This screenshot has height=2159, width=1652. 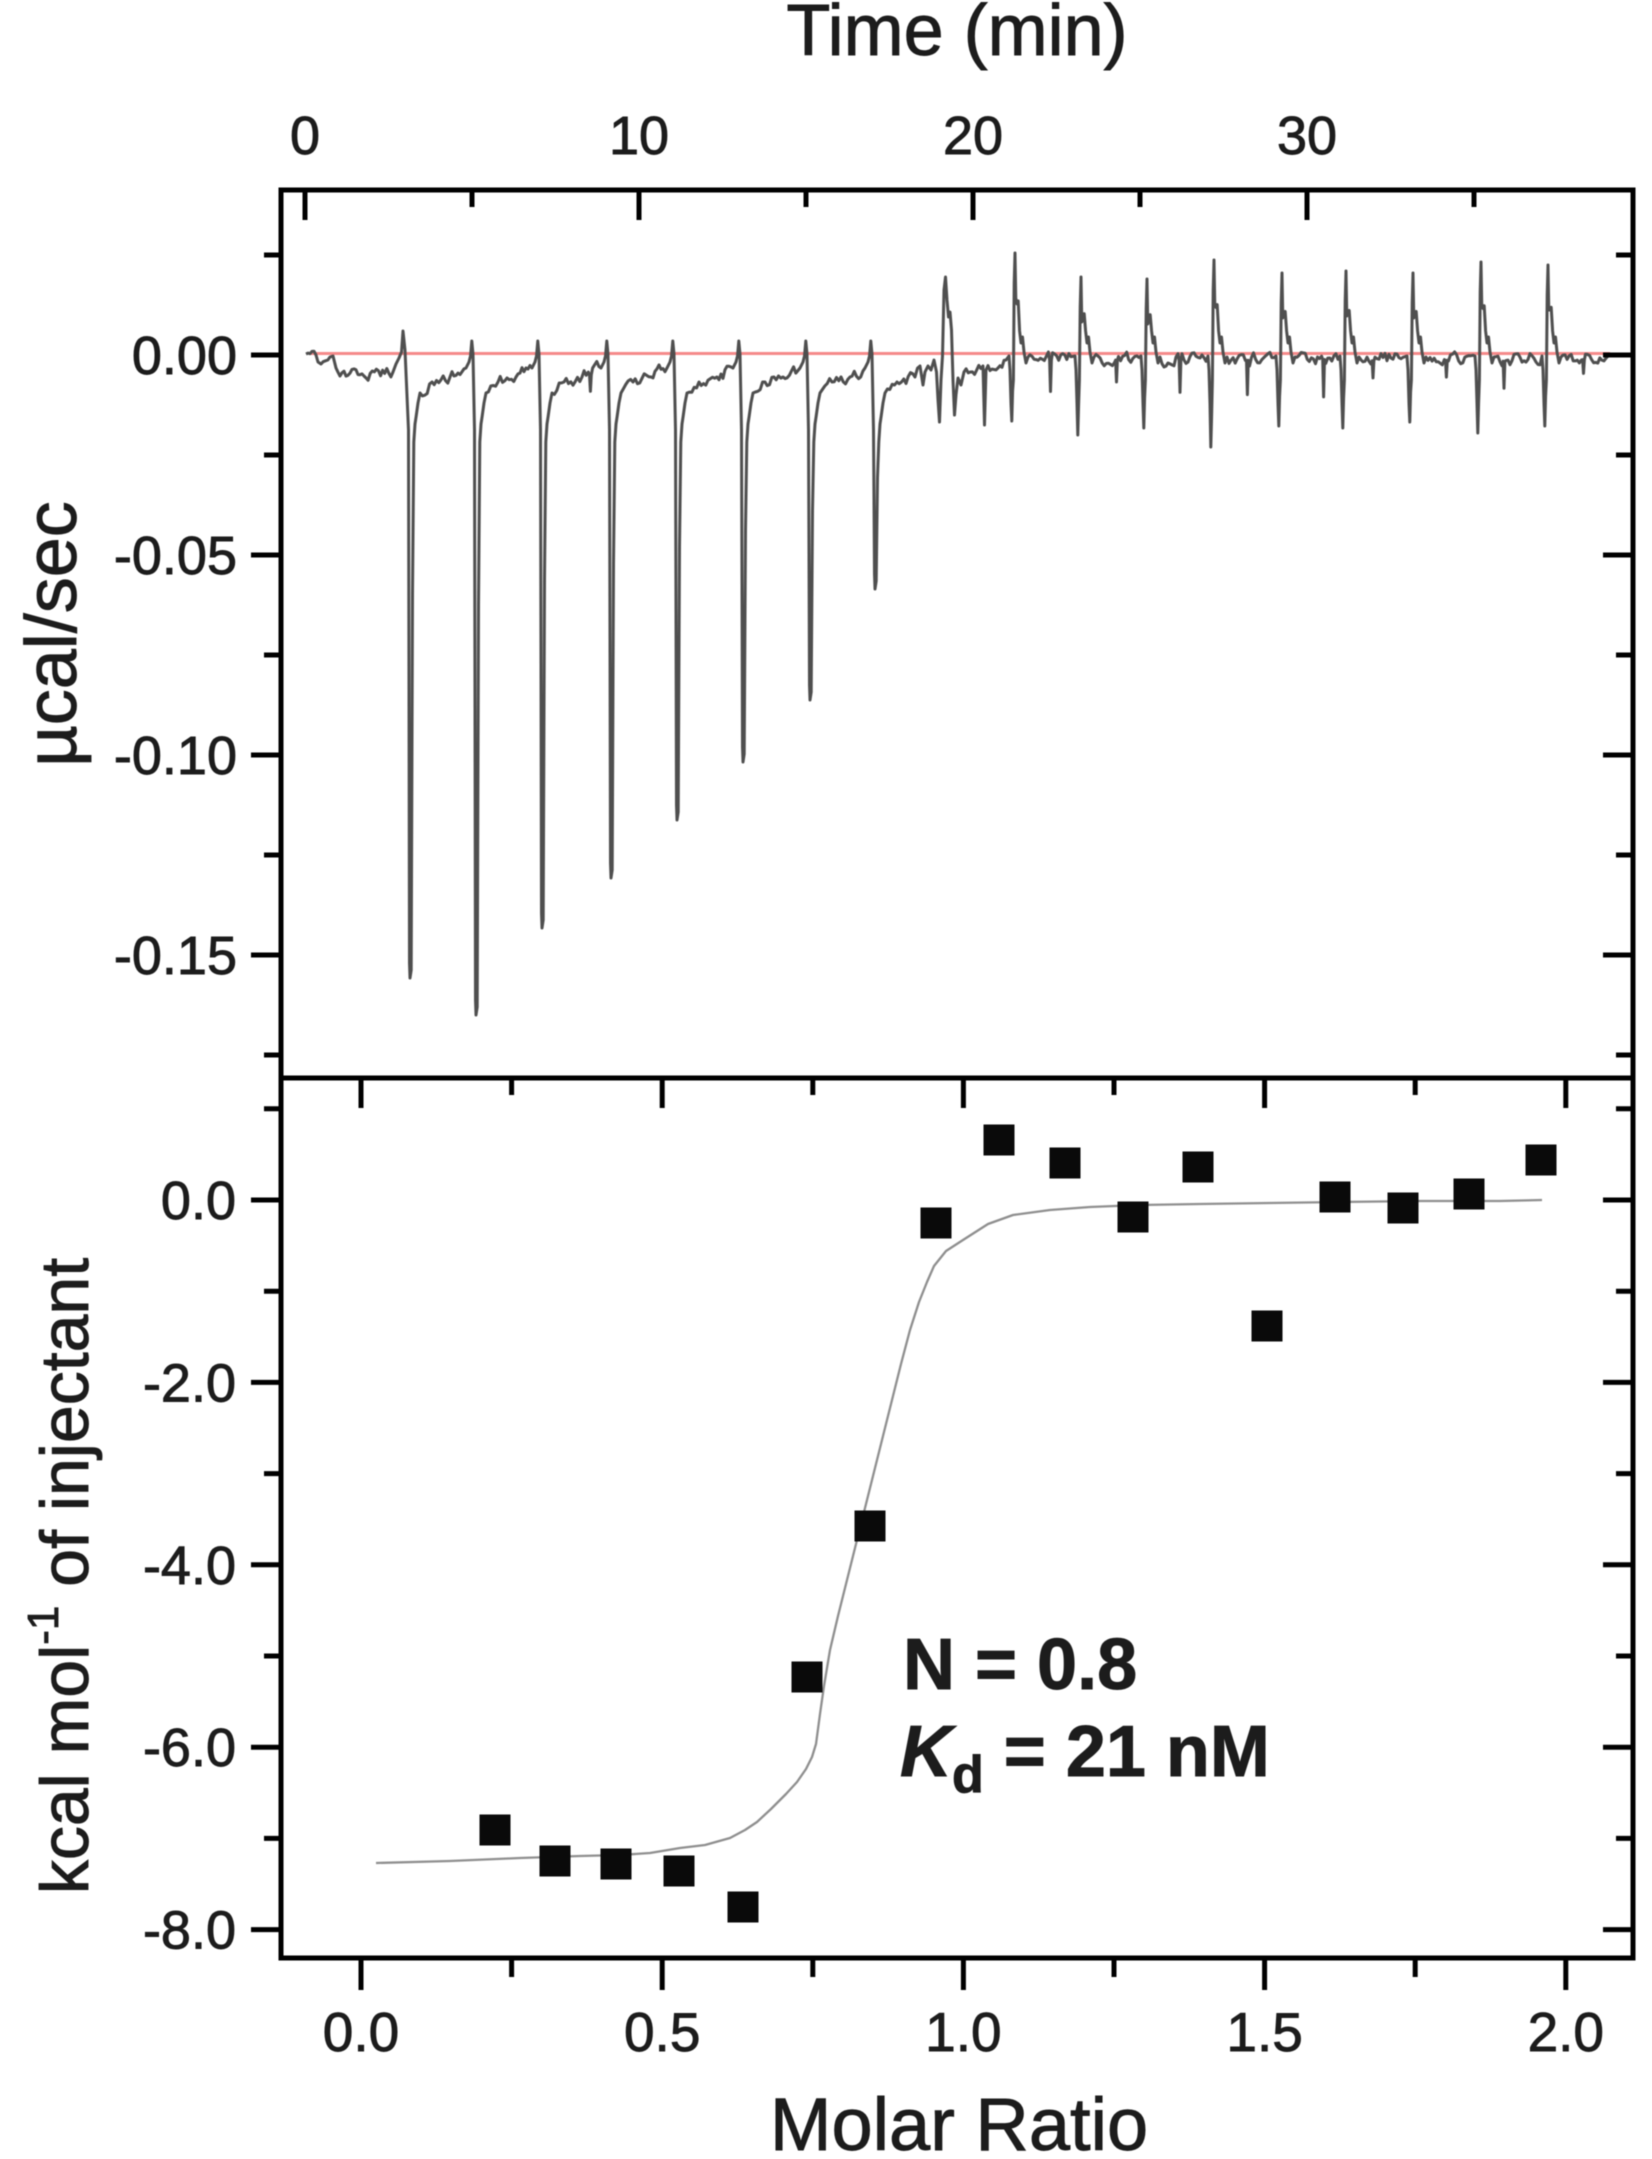 What do you see at coordinates (175, 556) in the screenshot?
I see `svg-text: -0.05` at bounding box center [175, 556].